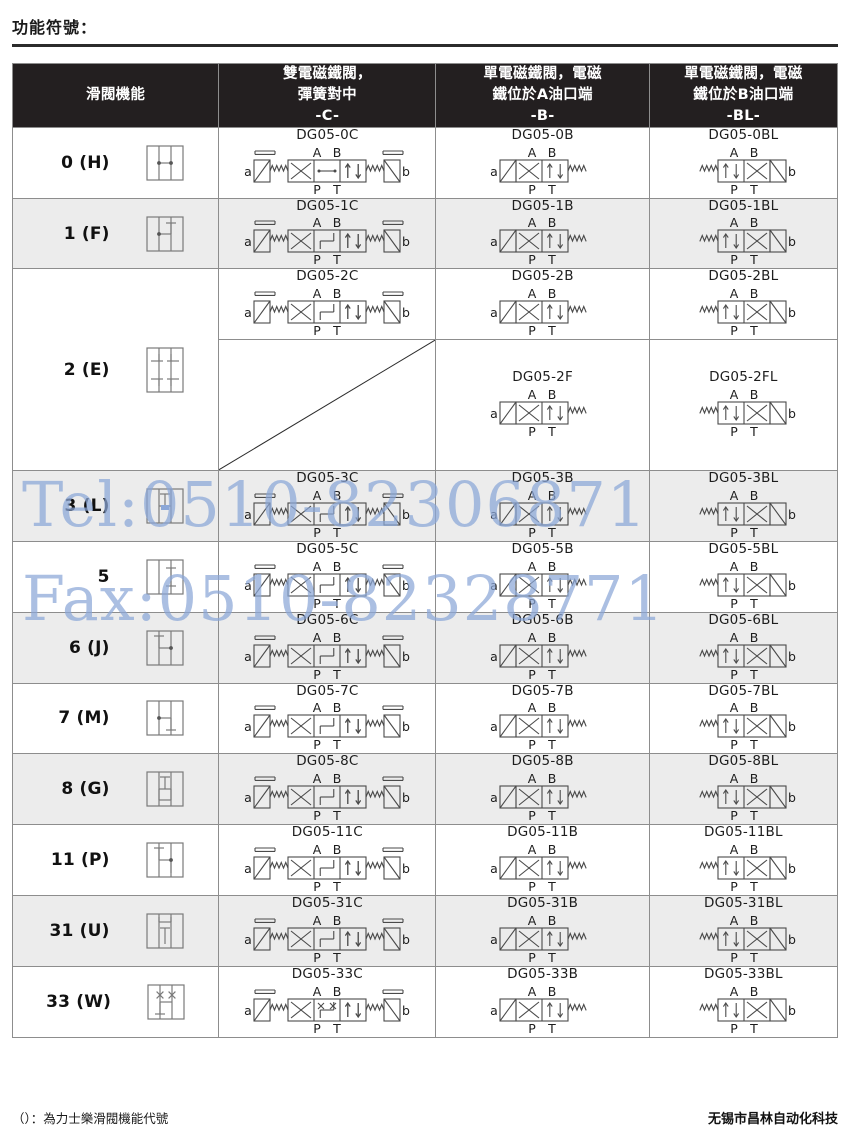 This screenshot has width=850, height=1148. Describe the element at coordinates (115, 576) in the screenshot. I see `function-cell: 5` at that location.